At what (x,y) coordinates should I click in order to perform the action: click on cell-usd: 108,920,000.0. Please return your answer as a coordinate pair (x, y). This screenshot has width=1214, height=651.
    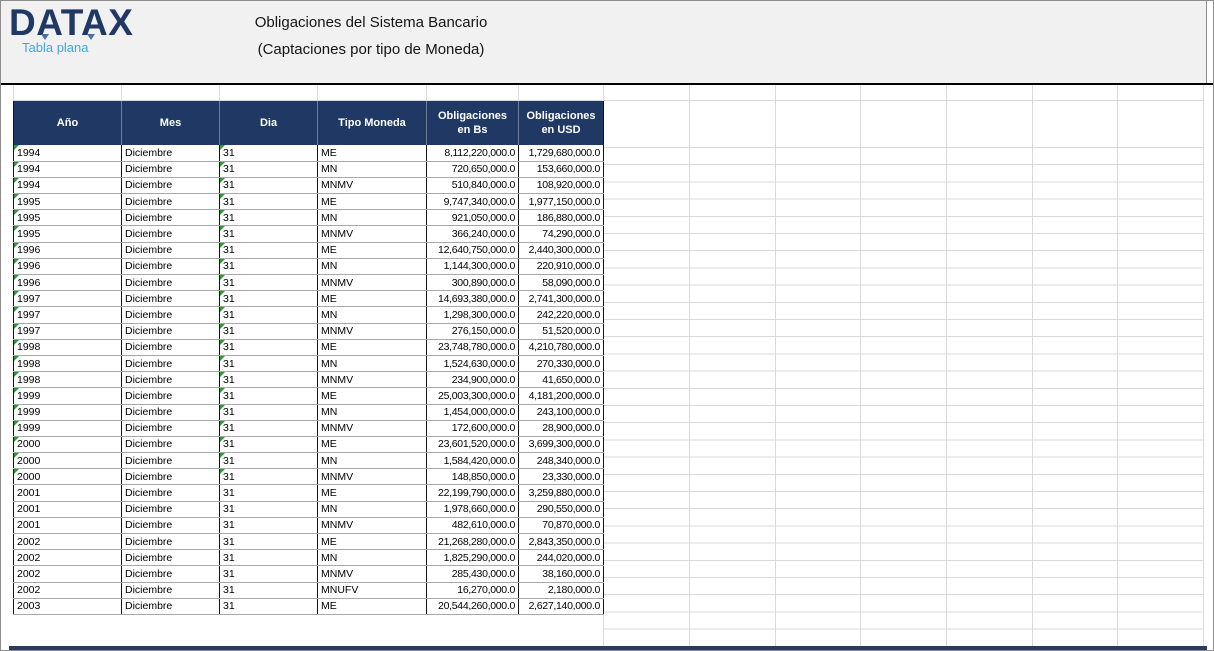
    Looking at the image, I should click on (561, 186).